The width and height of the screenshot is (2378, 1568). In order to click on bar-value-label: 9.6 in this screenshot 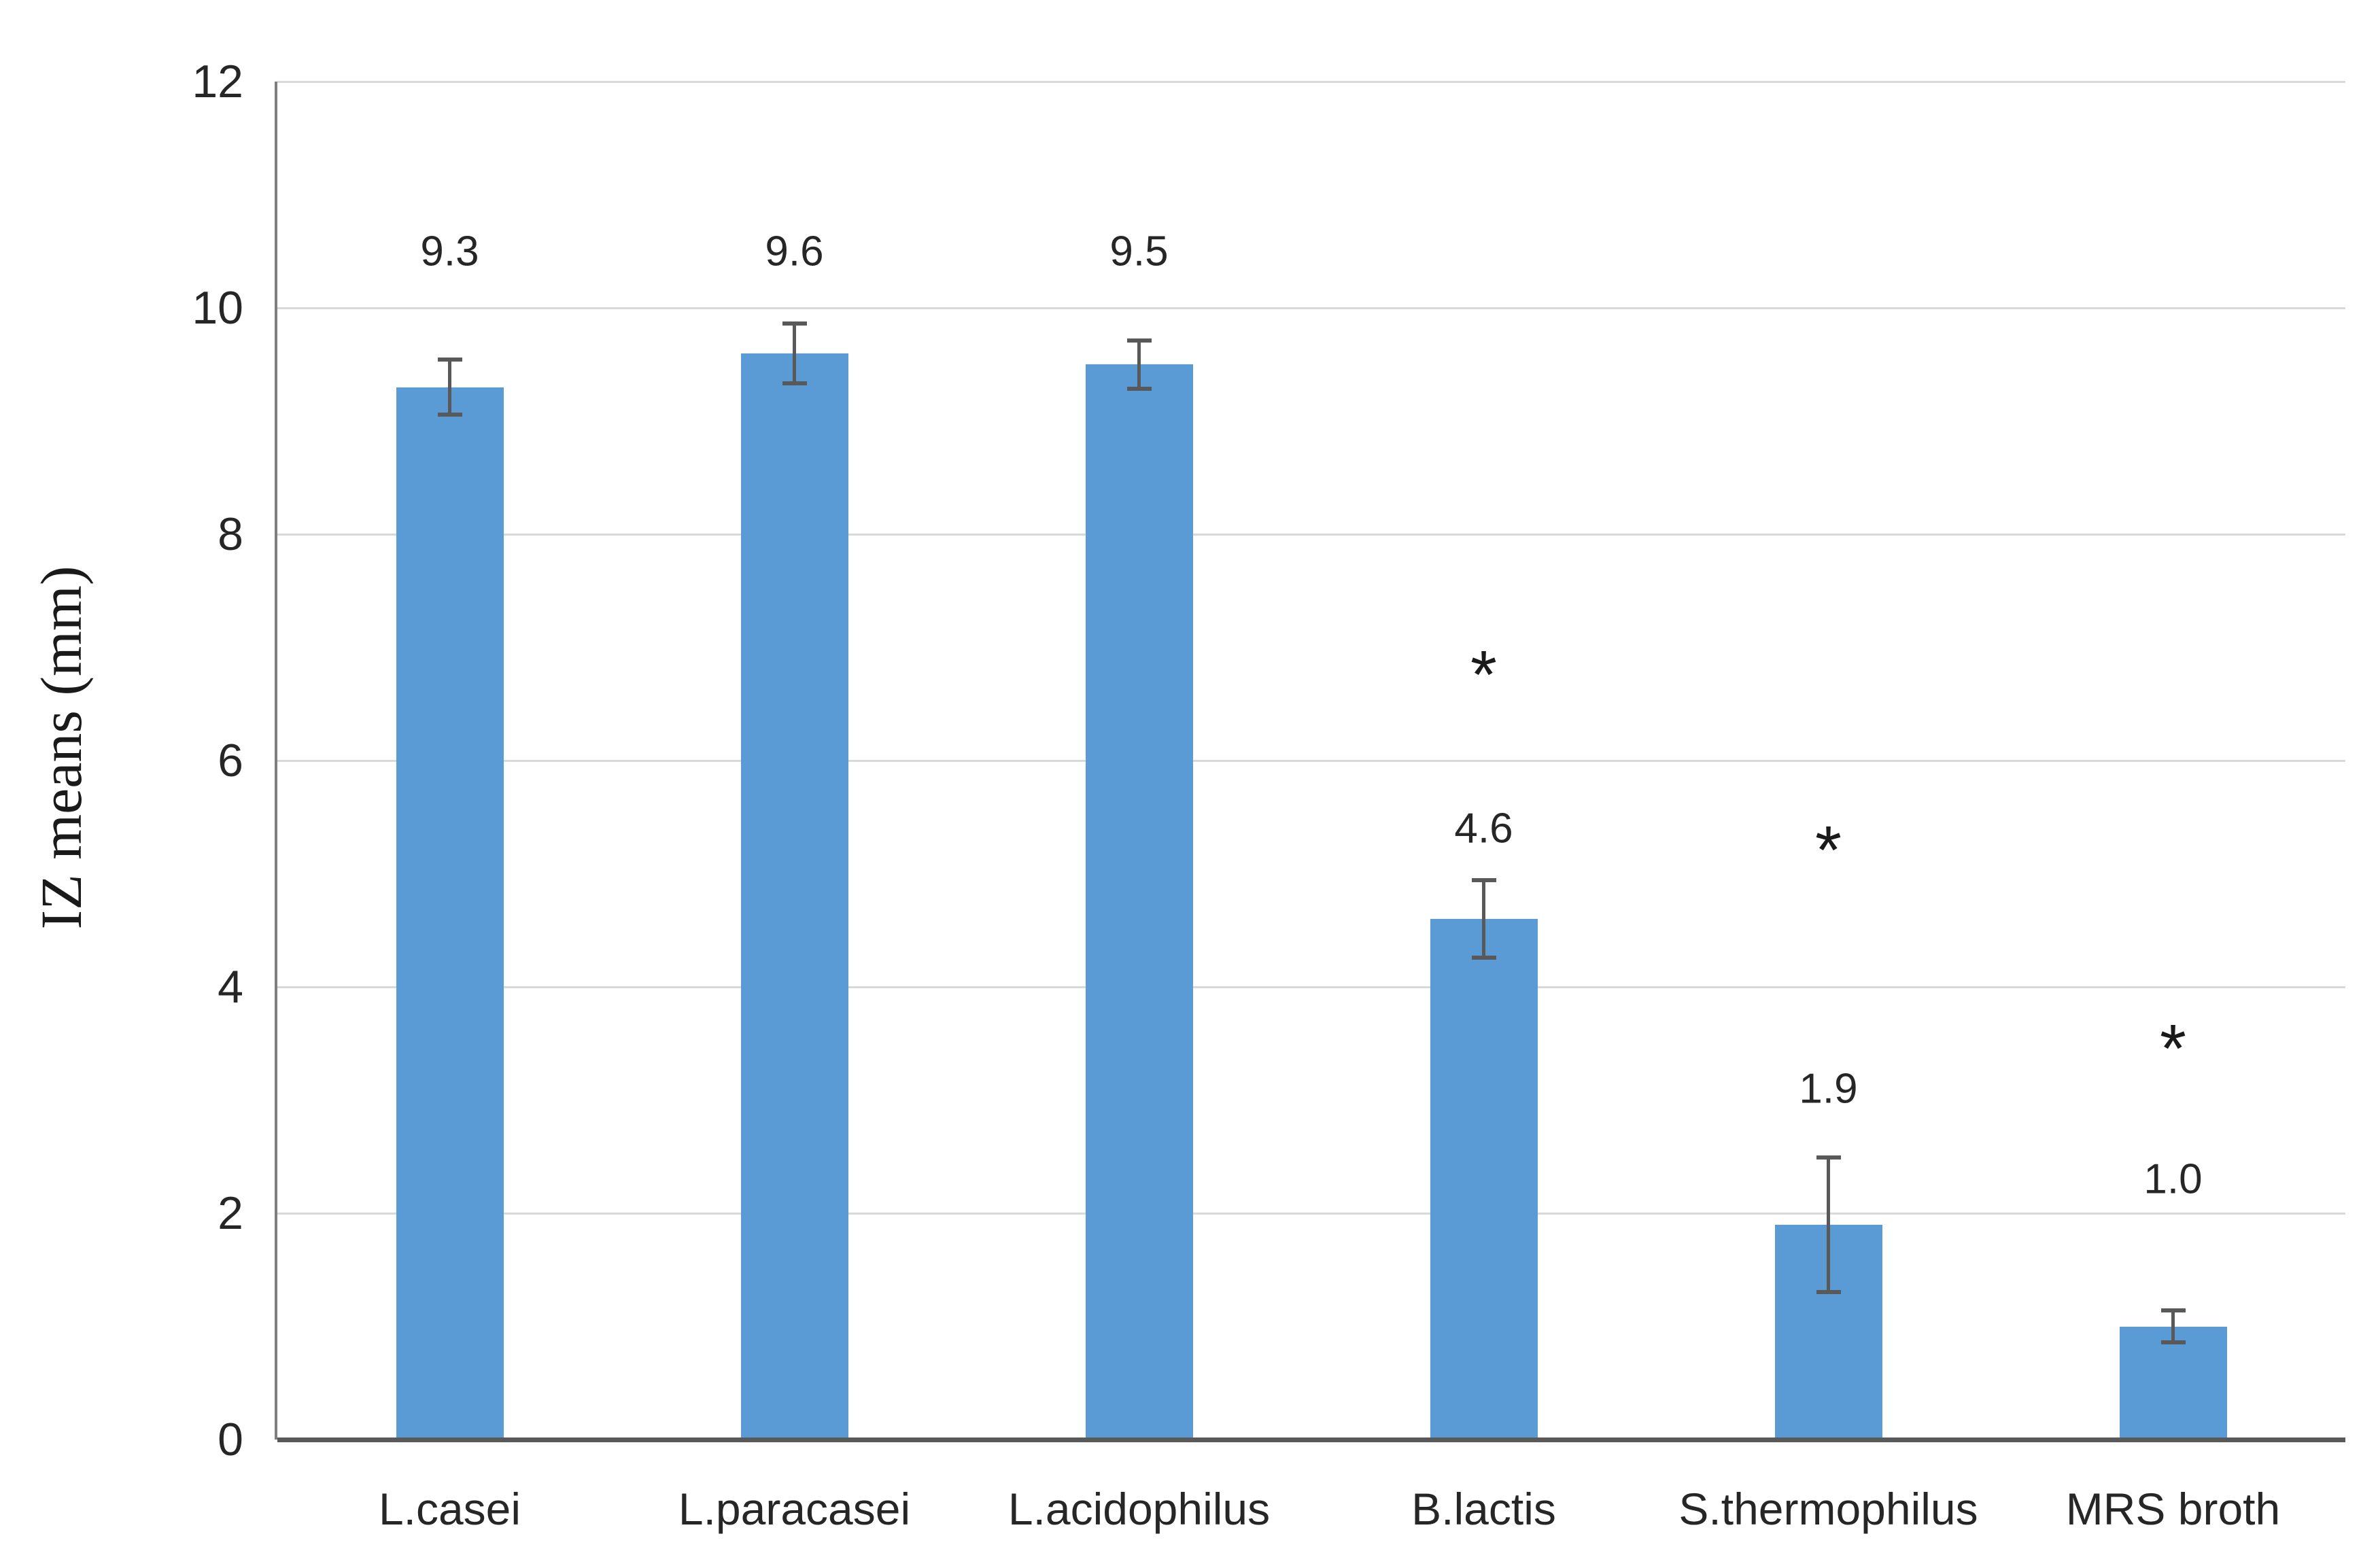, I will do `click(794, 251)`.